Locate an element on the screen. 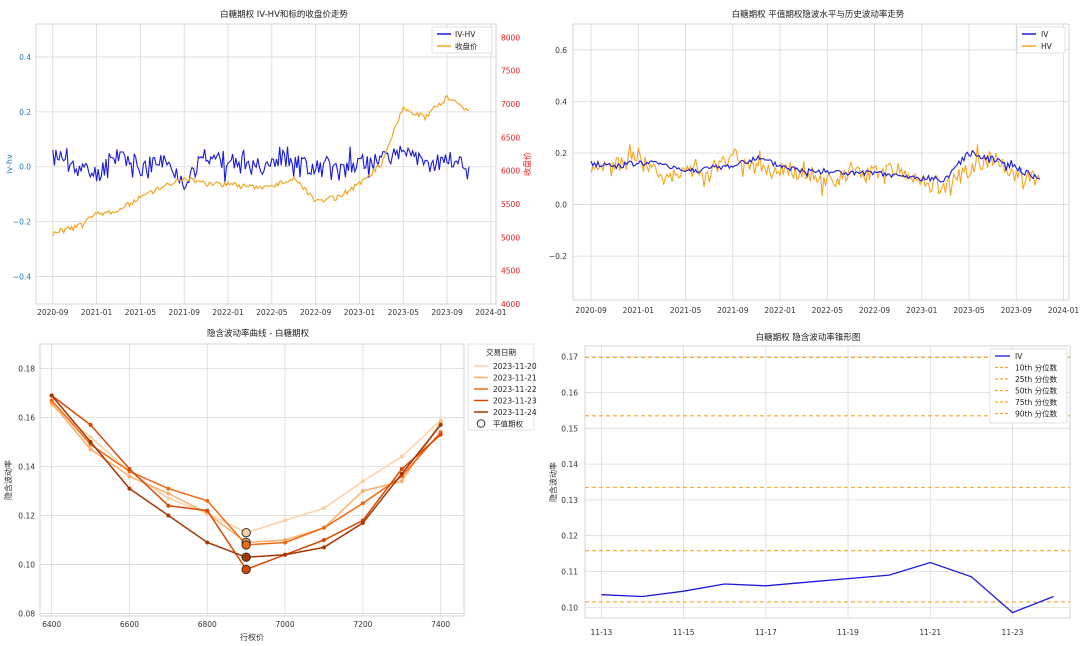  chart1-series-ivhv is located at coordinates (261, 168).